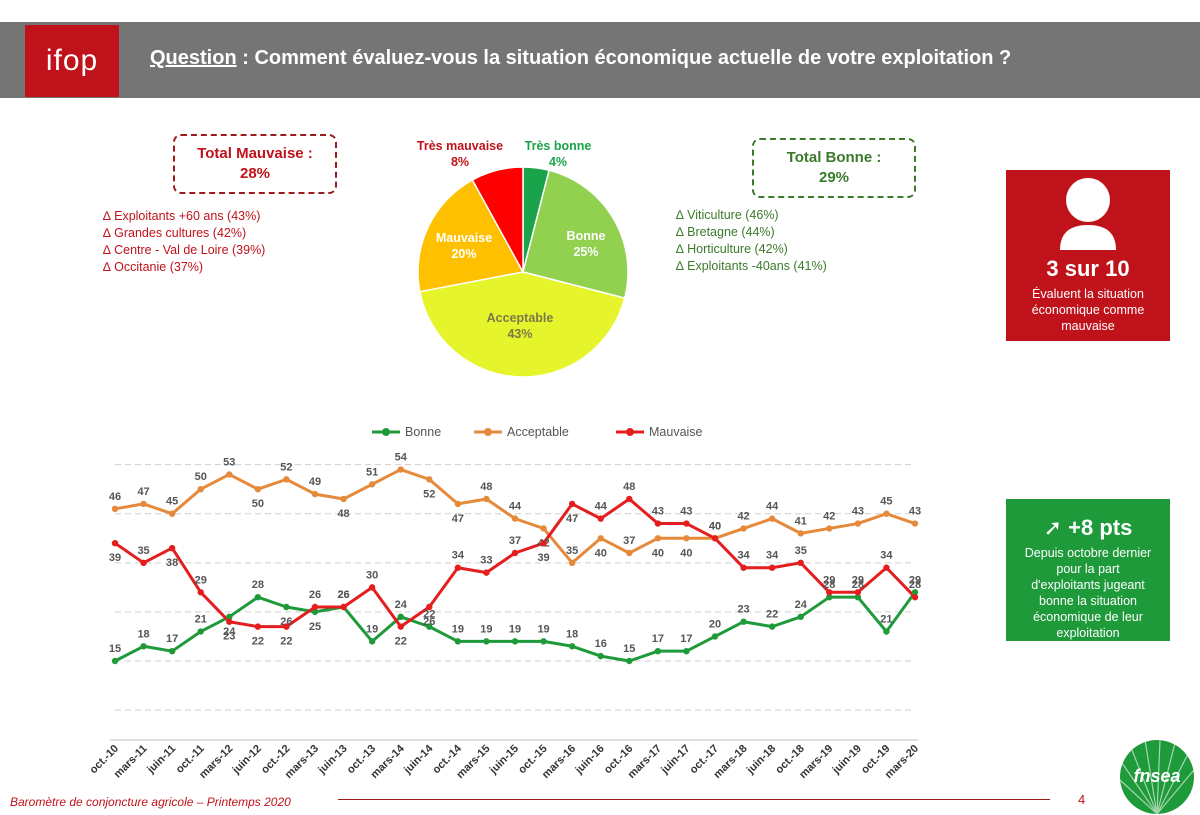 The width and height of the screenshot is (1200, 815). I want to click on data-label: 34, so click(458, 556).